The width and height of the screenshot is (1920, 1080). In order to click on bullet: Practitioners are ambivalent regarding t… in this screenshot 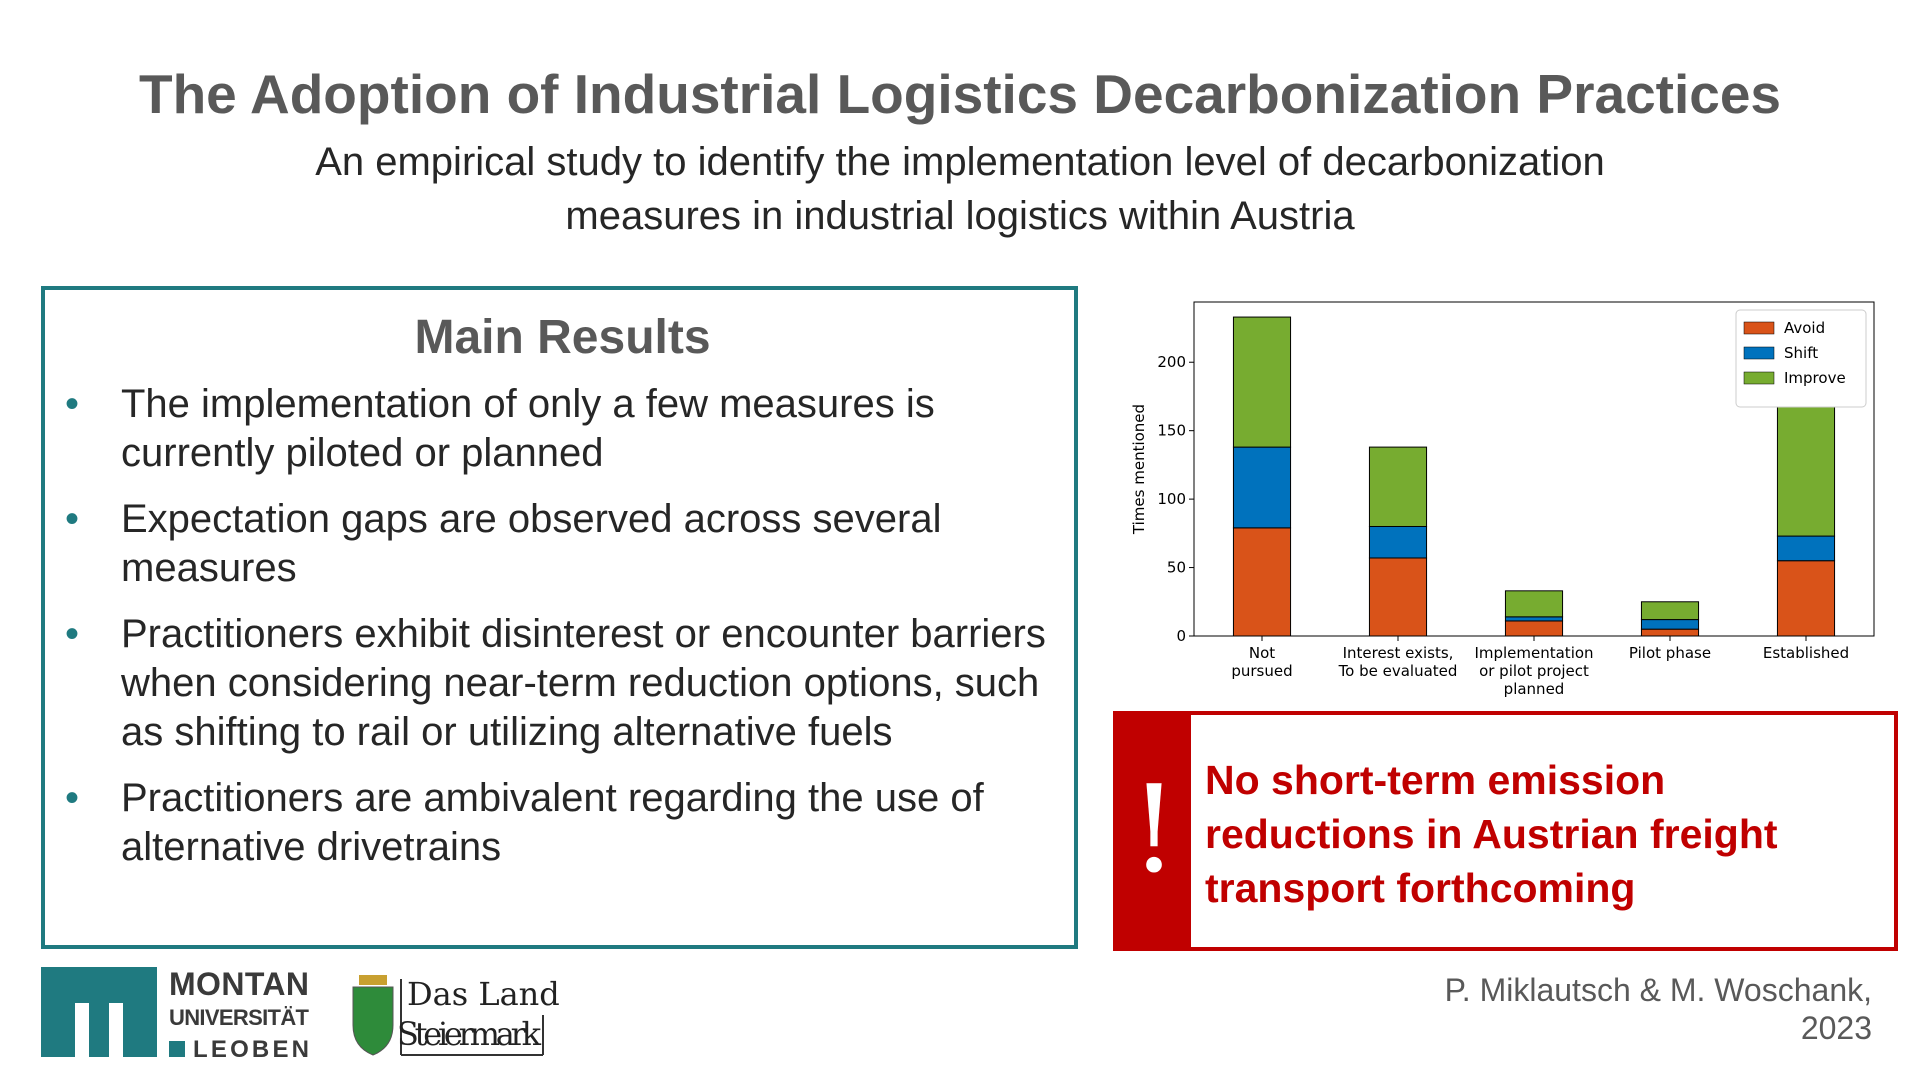, I will do `click(550, 823)`.